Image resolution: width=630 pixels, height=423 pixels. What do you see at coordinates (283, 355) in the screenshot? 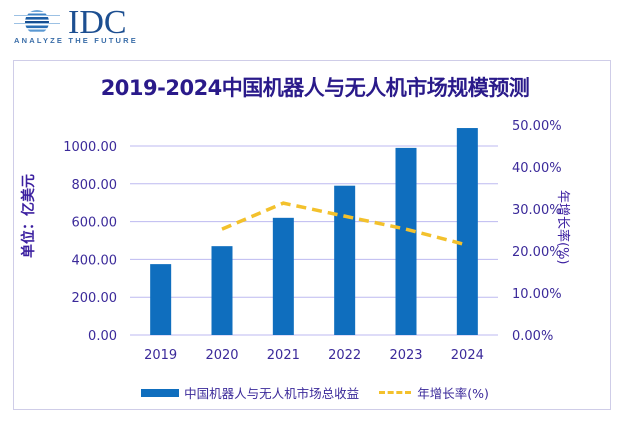
I see `x-tick-label: 2021` at bounding box center [283, 355].